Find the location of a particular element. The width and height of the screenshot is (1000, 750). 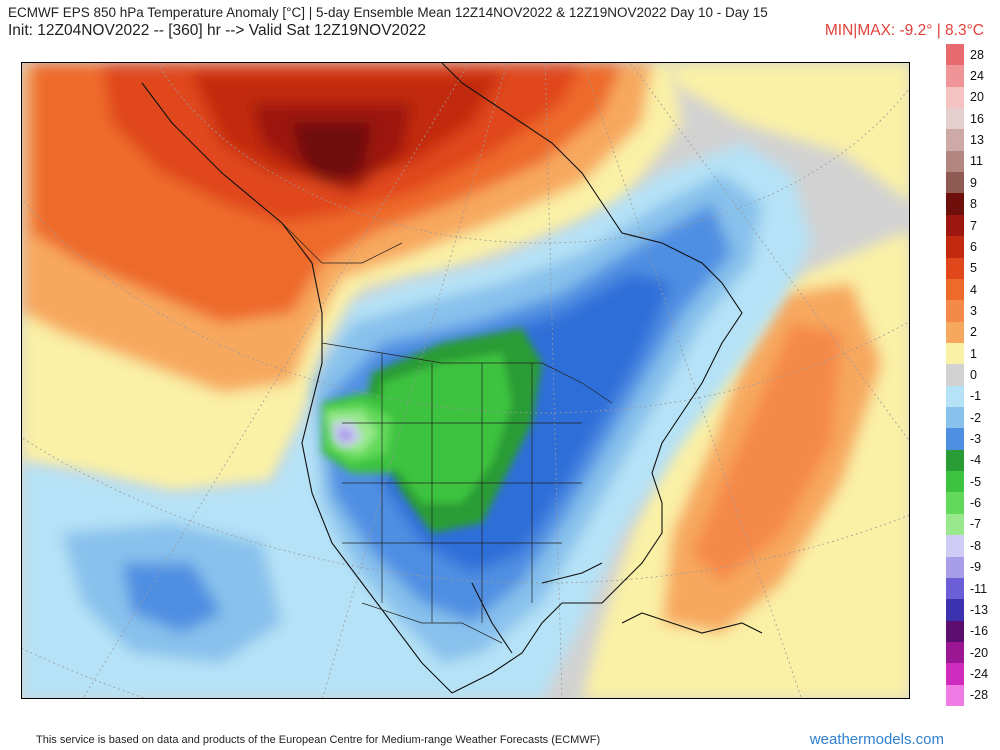

legend-label: -3 is located at coordinates (976, 439).